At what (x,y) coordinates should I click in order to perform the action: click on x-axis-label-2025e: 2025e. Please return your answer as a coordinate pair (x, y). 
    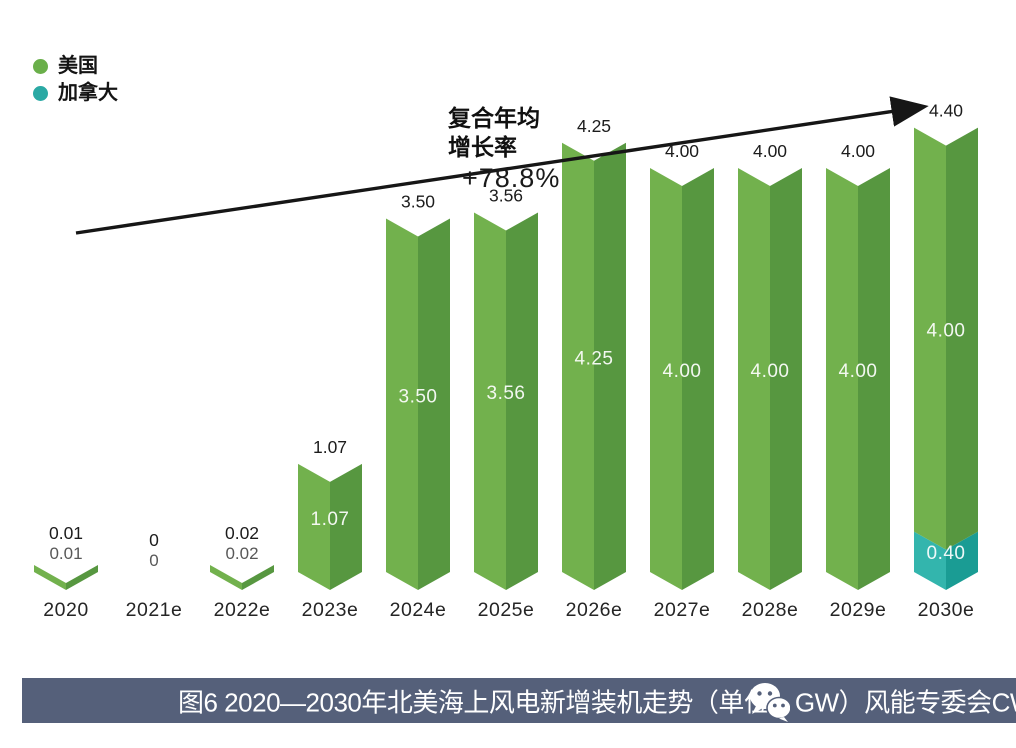
    Looking at the image, I should click on (506, 610).